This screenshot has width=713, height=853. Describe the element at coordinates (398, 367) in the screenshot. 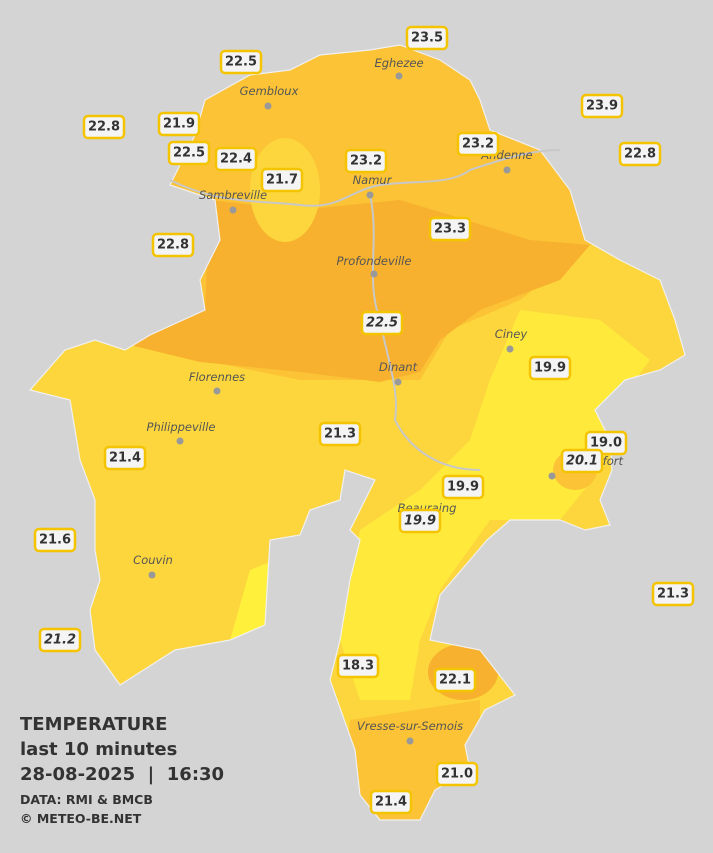

I see `place-name: Dinant` at that location.